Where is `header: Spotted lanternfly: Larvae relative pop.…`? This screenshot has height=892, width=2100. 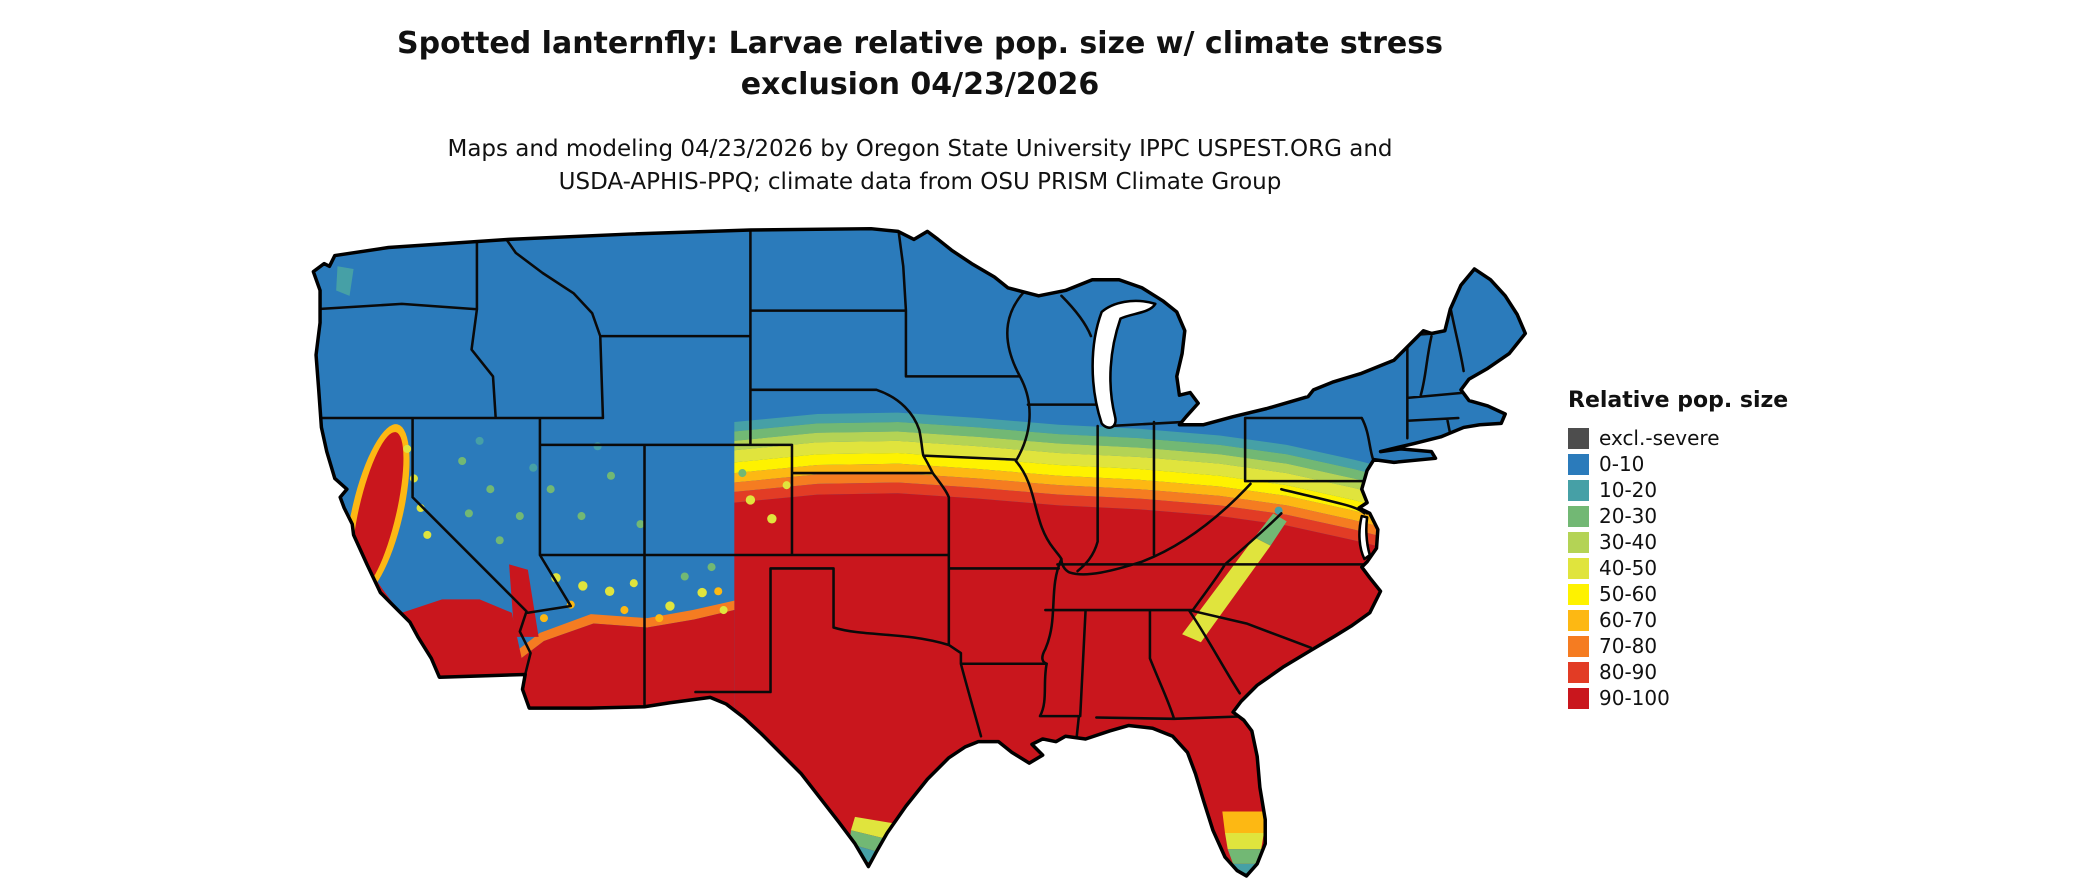 header: Spotted lanternfly: Larvae relative pop.… is located at coordinates (920, 111).